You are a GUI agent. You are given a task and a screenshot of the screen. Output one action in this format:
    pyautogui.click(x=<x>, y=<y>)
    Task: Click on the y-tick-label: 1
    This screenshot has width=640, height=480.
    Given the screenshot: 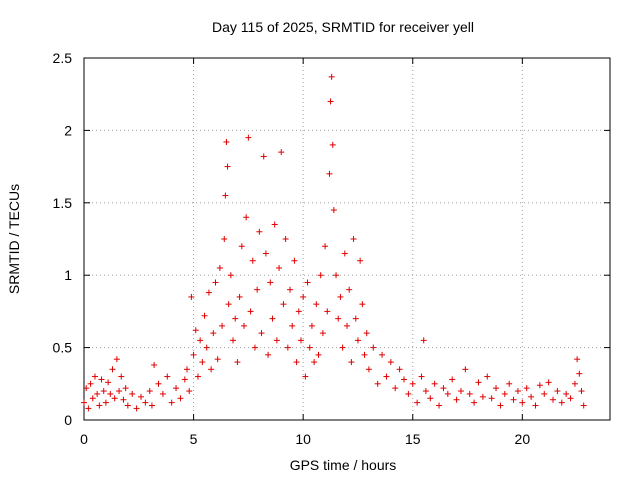 What is the action you would take?
    pyautogui.click(x=68, y=275)
    